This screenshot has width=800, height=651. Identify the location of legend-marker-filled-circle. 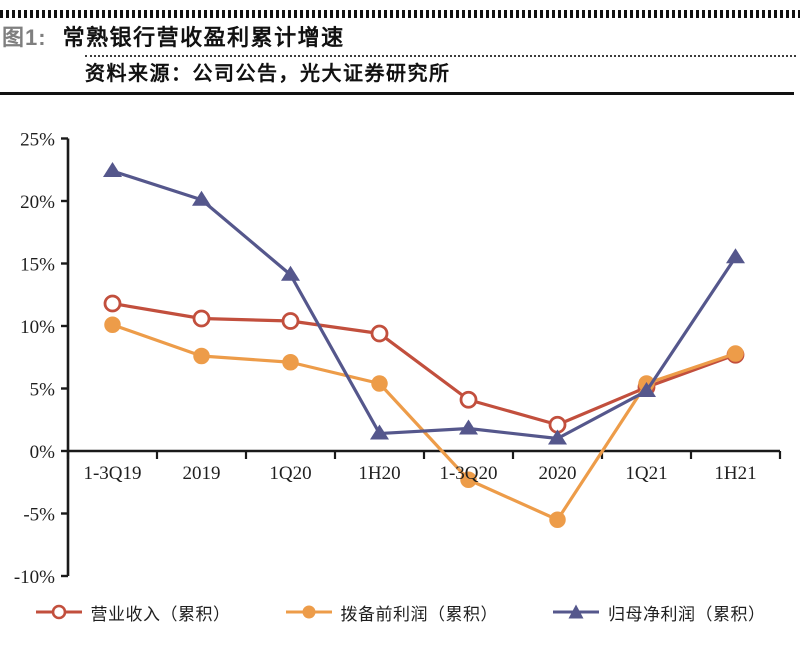
(308, 612).